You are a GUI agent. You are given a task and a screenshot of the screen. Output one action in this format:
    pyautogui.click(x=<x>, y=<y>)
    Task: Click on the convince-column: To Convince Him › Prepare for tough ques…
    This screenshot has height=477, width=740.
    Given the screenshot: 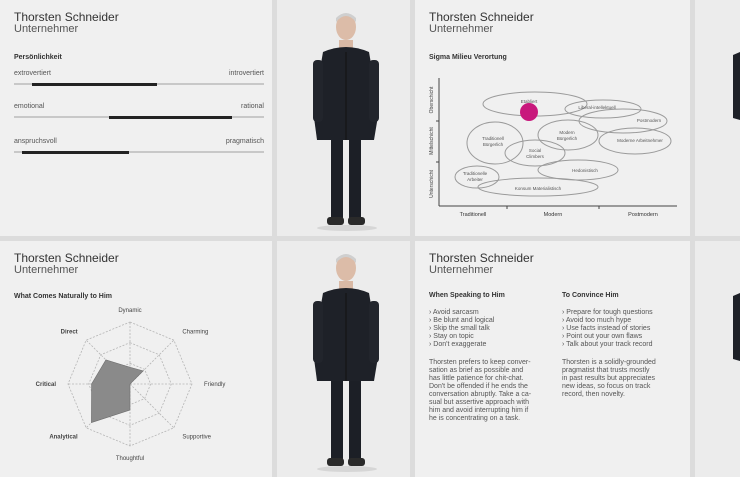 What is the action you would take?
    pyautogui.click(x=624, y=345)
    